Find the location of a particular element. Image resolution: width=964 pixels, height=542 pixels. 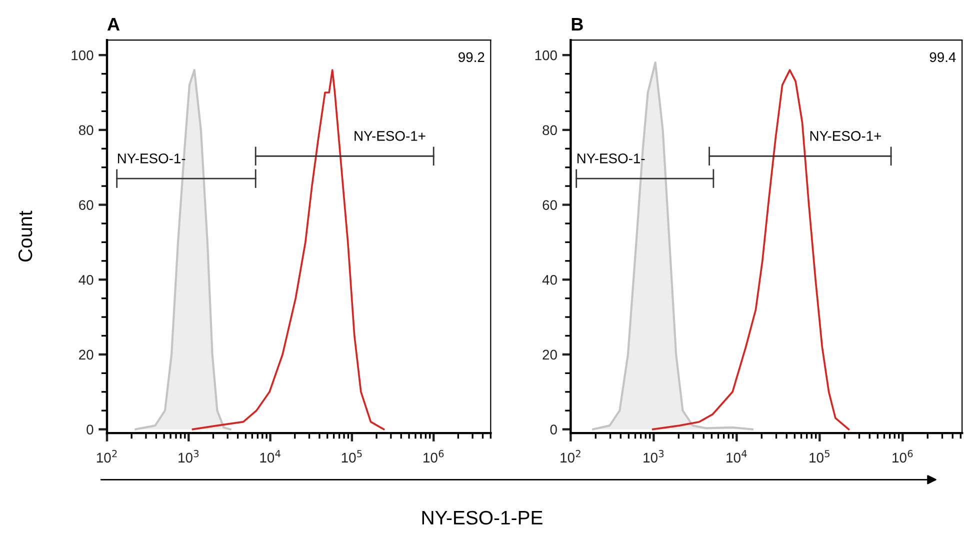

annotation: 99.2 is located at coordinates (471, 57).